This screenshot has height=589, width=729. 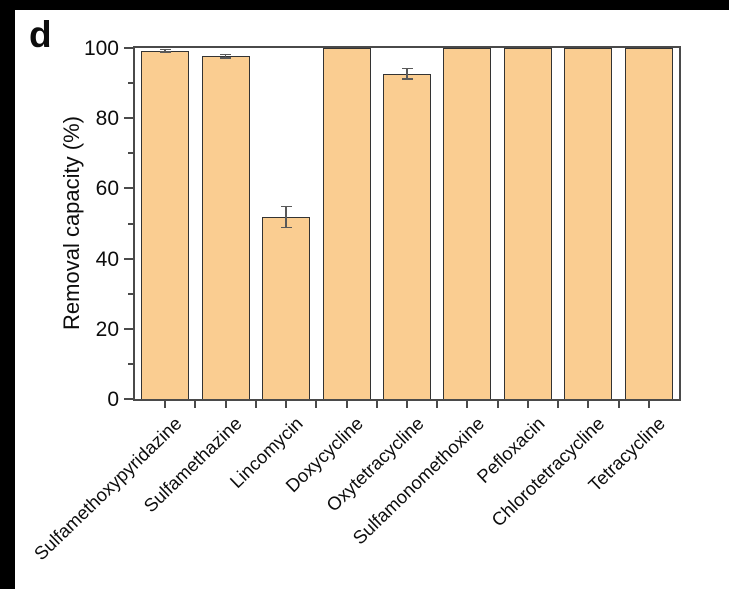 I want to click on x-category-label: Chlorotetracycline, so click(x=548, y=471).